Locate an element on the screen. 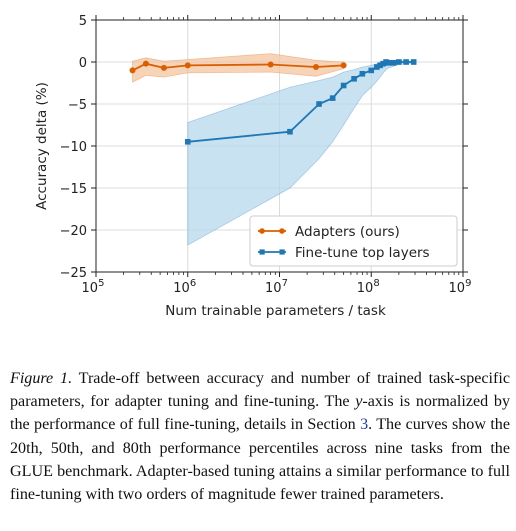 The height and width of the screenshot is (531, 516). legend-label-adapters: Adapters (ours) is located at coordinates (347, 232).